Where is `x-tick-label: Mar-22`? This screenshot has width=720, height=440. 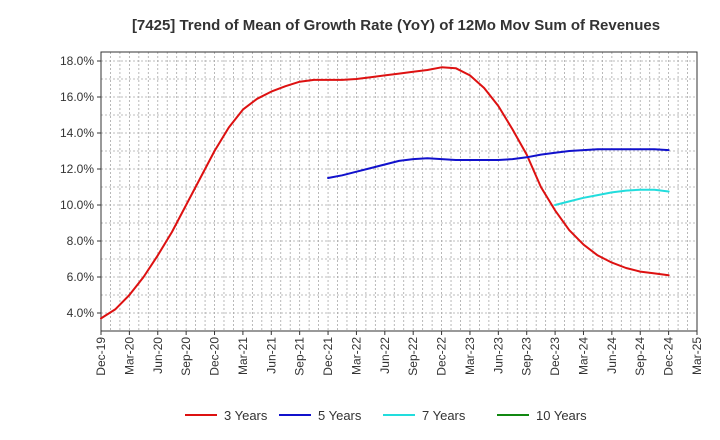
x-tick-label: Mar-22 is located at coordinates (356, 356).